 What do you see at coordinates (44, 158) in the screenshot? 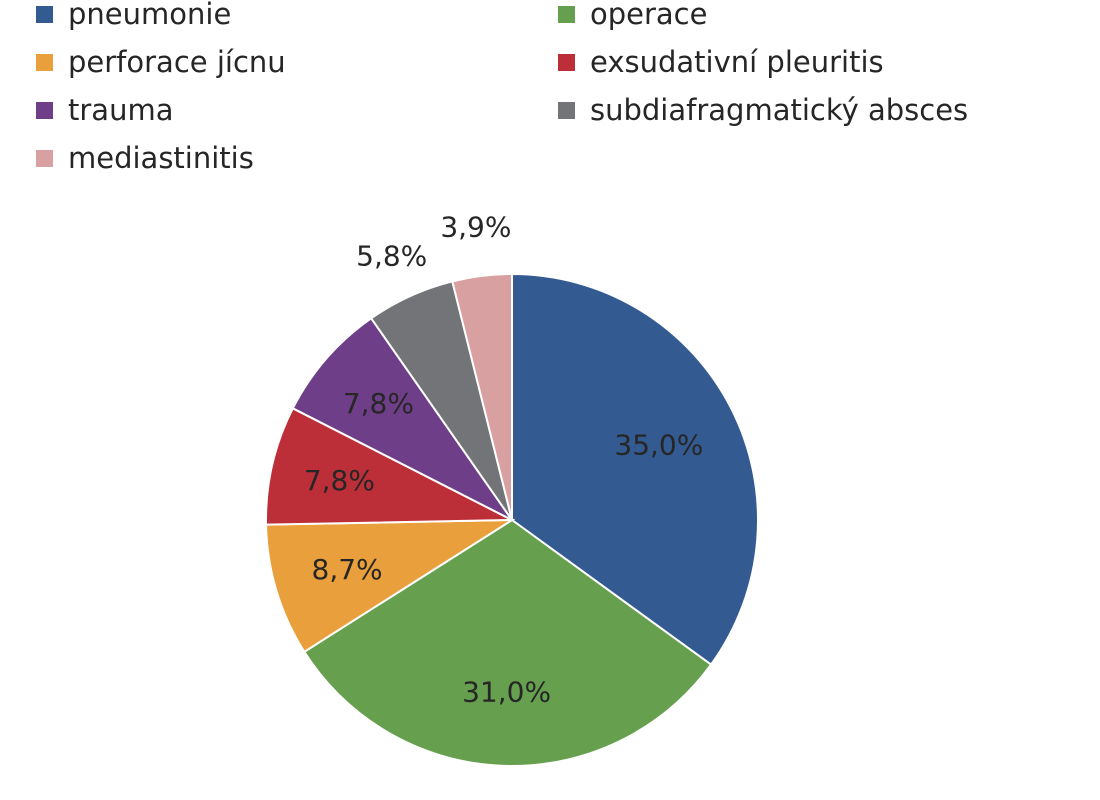
I see `legend-swatch-mediastinitis` at bounding box center [44, 158].